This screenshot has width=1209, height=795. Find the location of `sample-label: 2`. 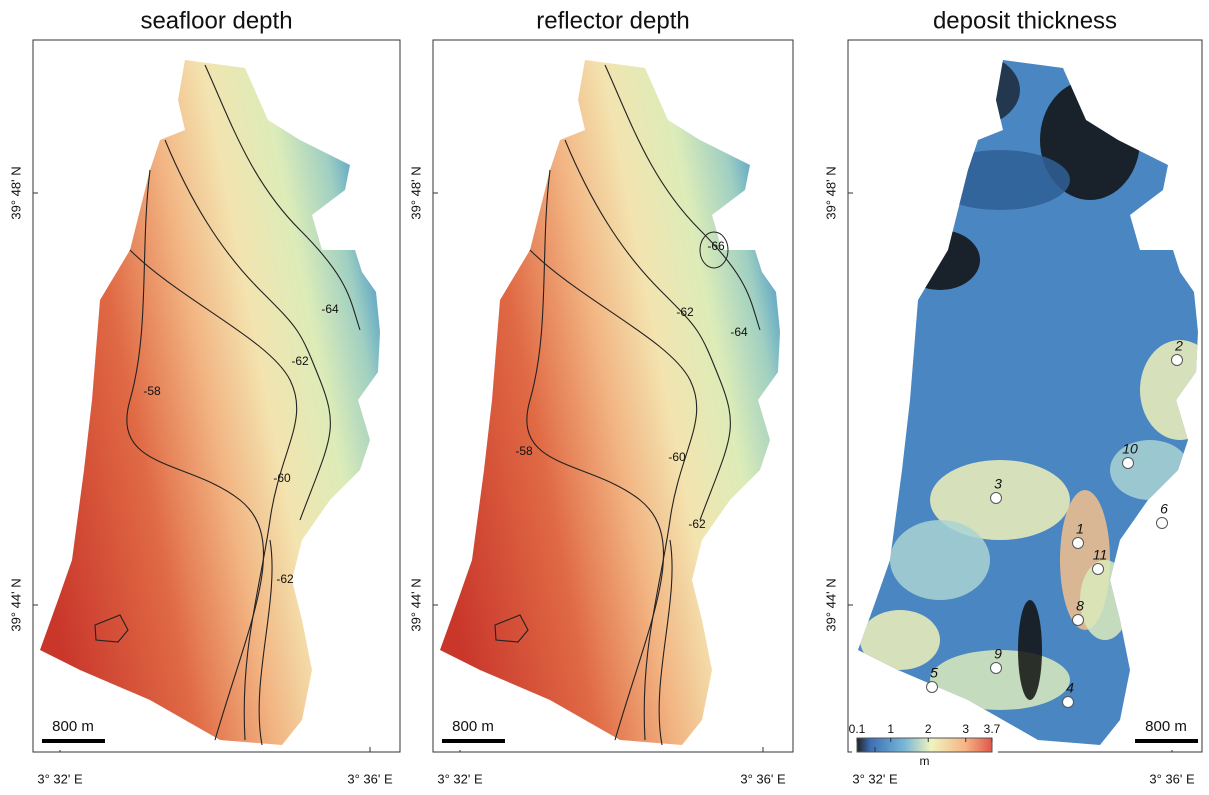

sample-label: 2 is located at coordinates (1178, 346).